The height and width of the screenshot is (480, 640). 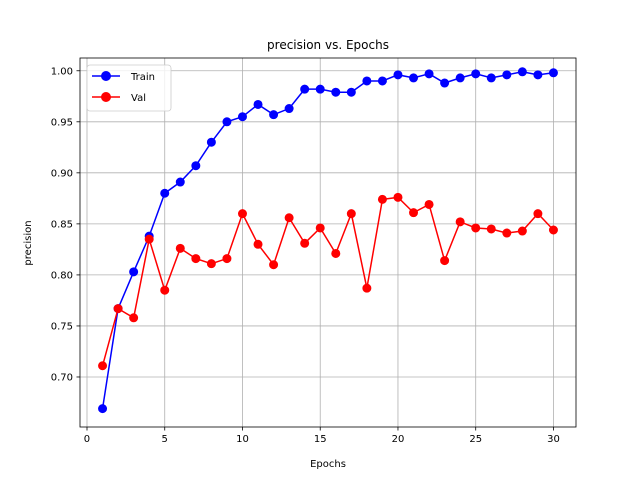 I want to click on x-tick-label: 25, so click(x=475, y=439).